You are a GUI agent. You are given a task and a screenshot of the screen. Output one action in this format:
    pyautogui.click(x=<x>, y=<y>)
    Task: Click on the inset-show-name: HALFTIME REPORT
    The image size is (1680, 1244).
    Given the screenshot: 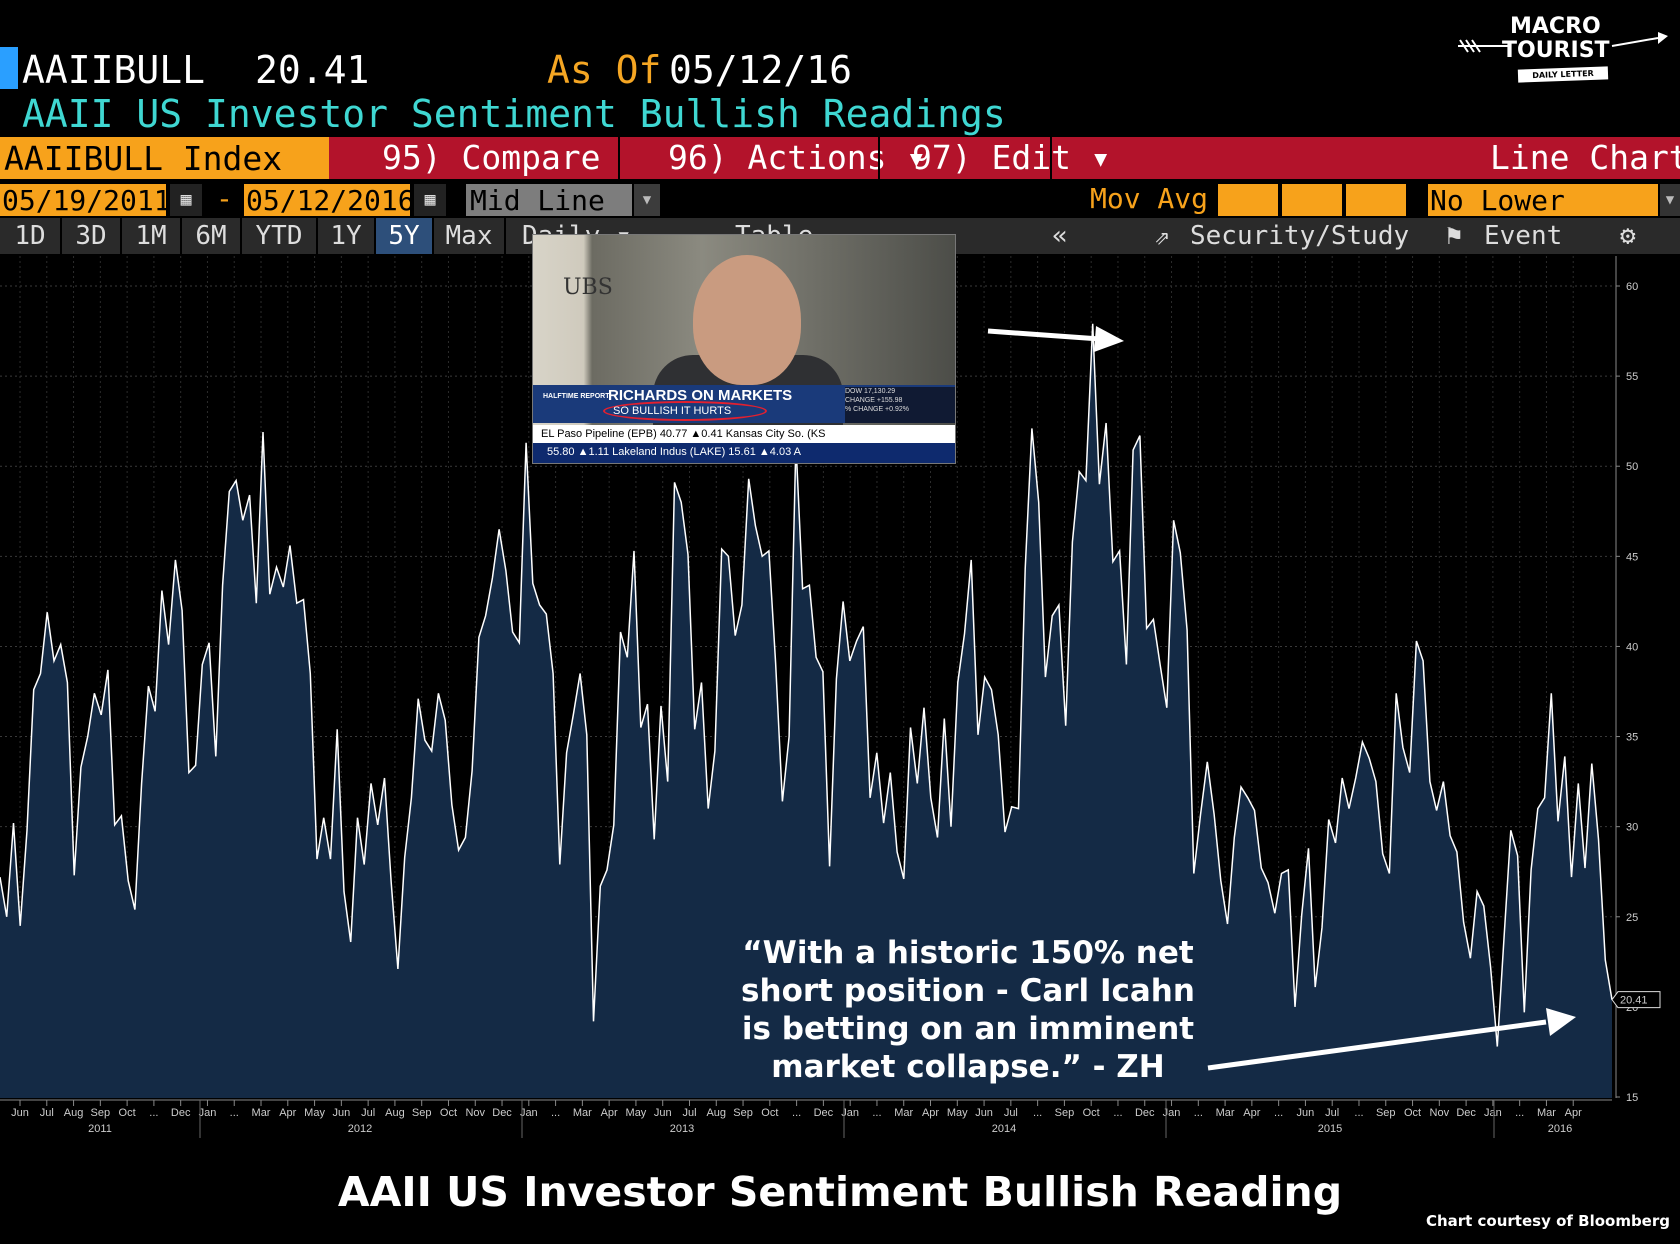 What is the action you would take?
    pyautogui.click(x=576, y=396)
    